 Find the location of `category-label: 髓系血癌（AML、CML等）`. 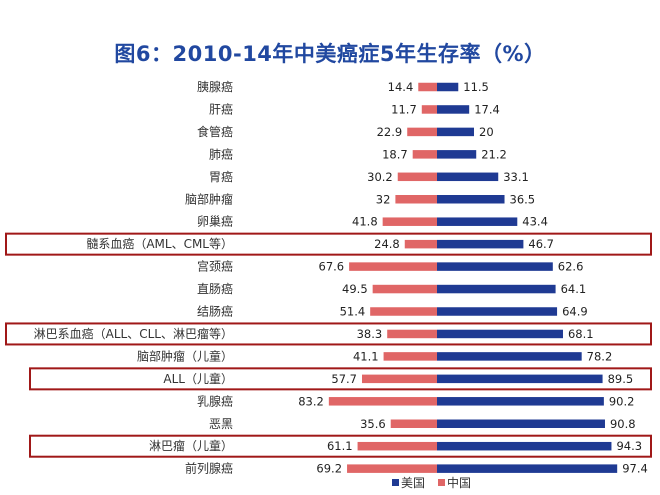

category-label: 髓系血癌（AML、CML等） is located at coordinates (159, 243).